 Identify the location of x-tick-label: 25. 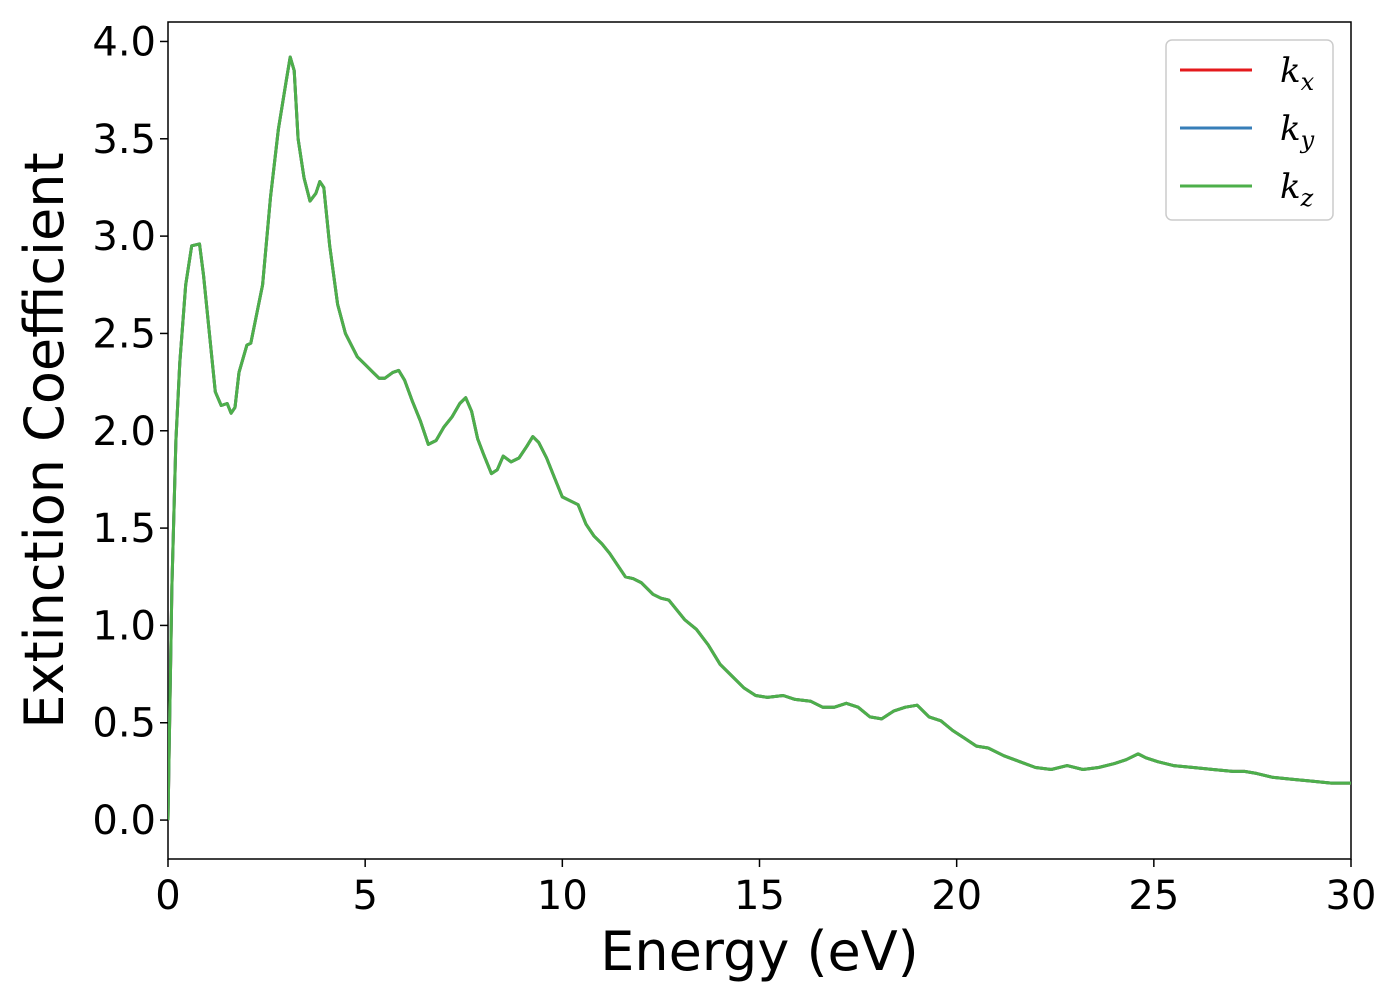
(1153, 896).